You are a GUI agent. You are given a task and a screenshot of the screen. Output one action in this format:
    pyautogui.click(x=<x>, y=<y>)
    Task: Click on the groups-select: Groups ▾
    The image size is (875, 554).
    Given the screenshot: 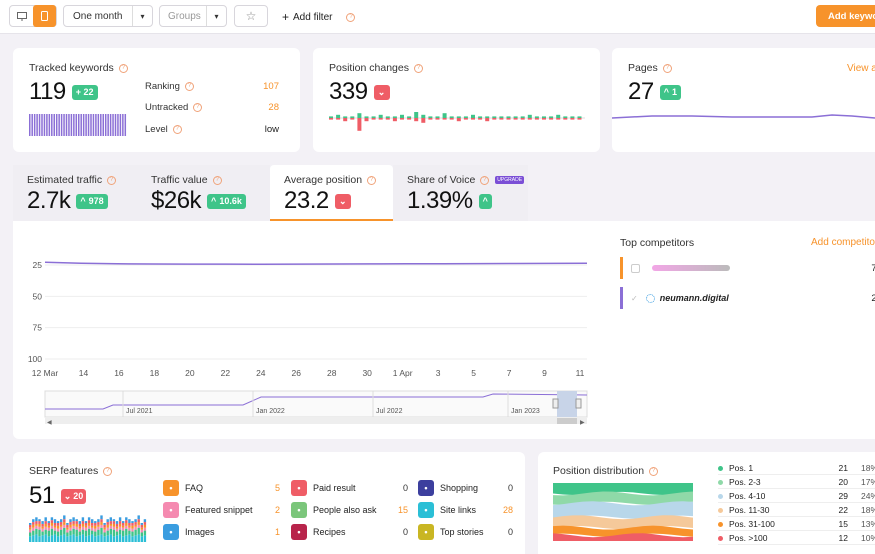 What is the action you would take?
    pyautogui.click(x=193, y=16)
    